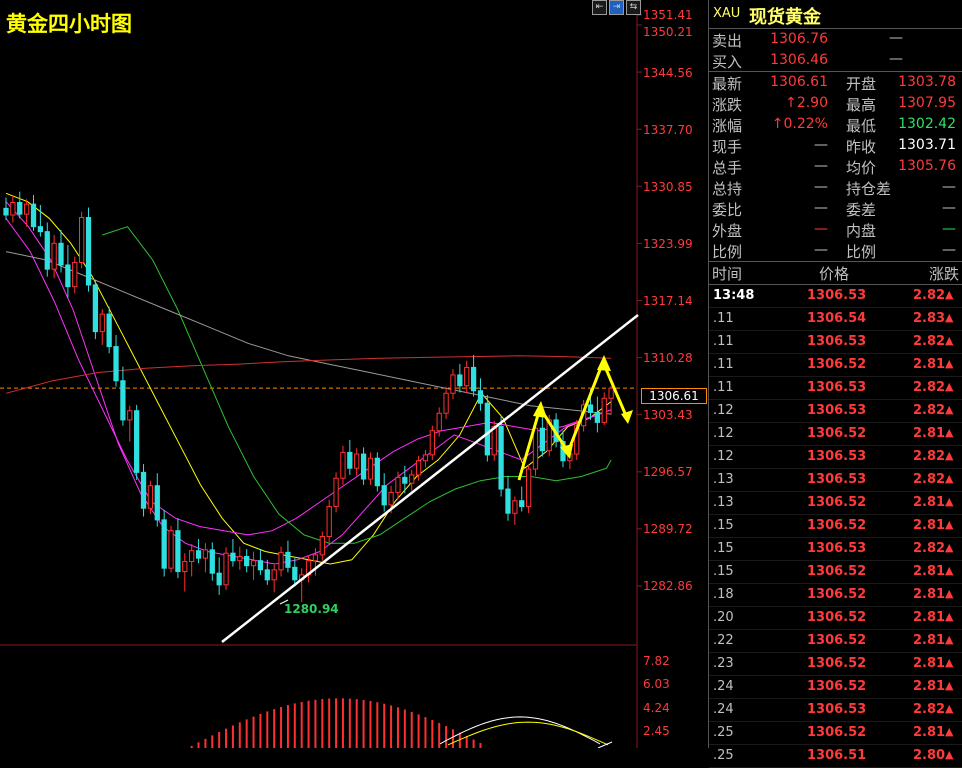 The height and width of the screenshot is (768, 962). What do you see at coordinates (861, 252) in the screenshot?
I see `stat-label: 比例` at bounding box center [861, 252].